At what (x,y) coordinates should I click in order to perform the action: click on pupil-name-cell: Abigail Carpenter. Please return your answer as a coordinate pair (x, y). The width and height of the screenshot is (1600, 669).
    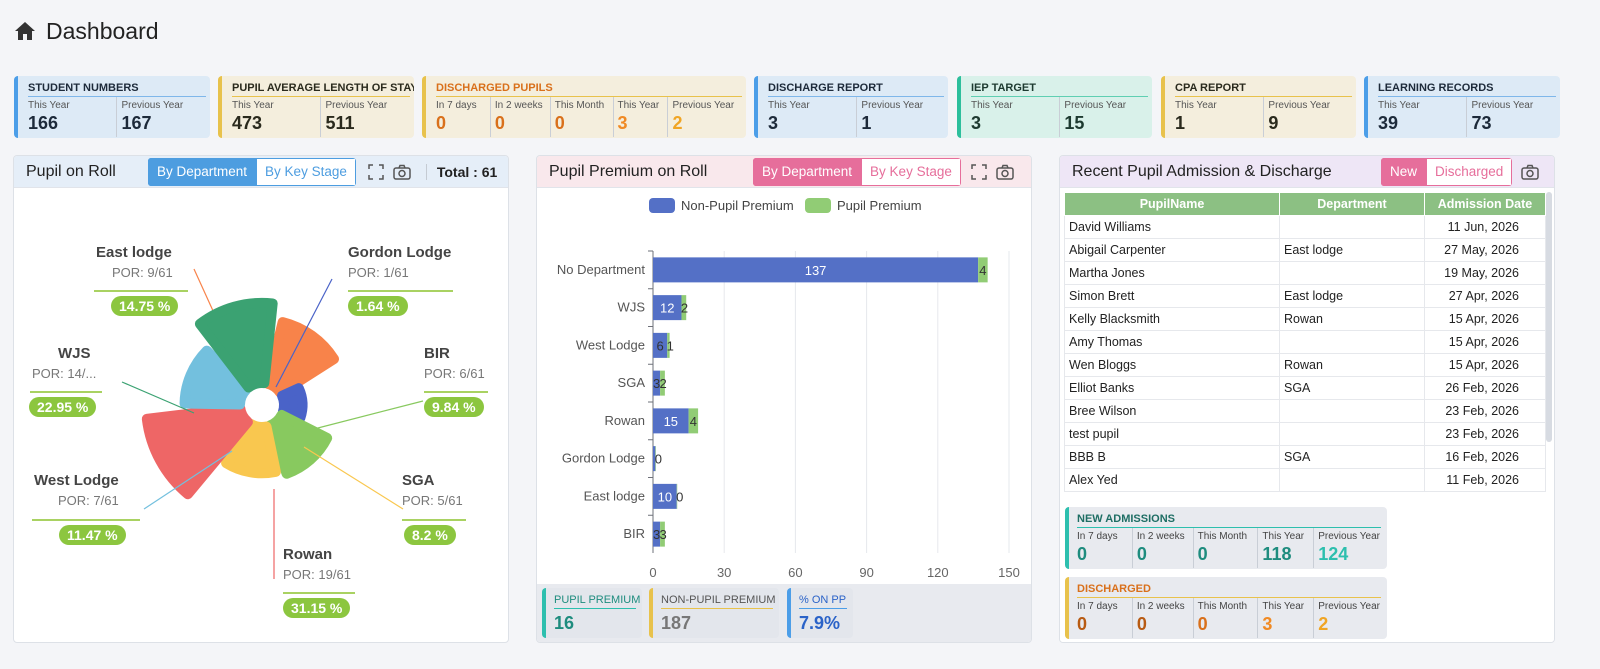
    Looking at the image, I should click on (1172, 250).